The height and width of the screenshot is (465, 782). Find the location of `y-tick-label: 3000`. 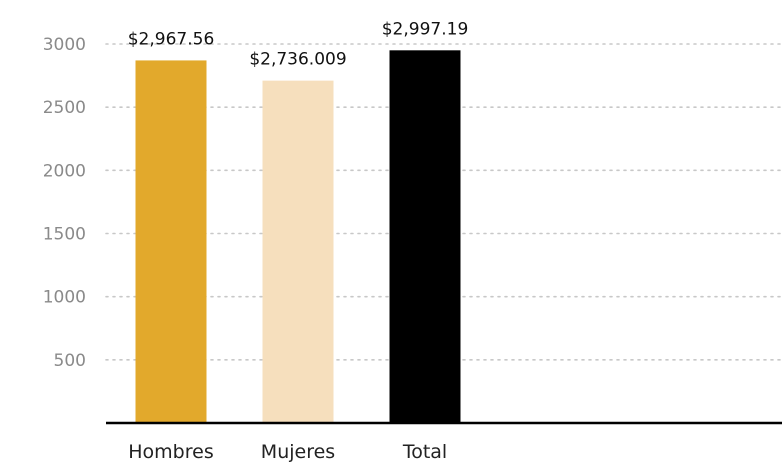

y-tick-label: 3000 is located at coordinates (64, 45).